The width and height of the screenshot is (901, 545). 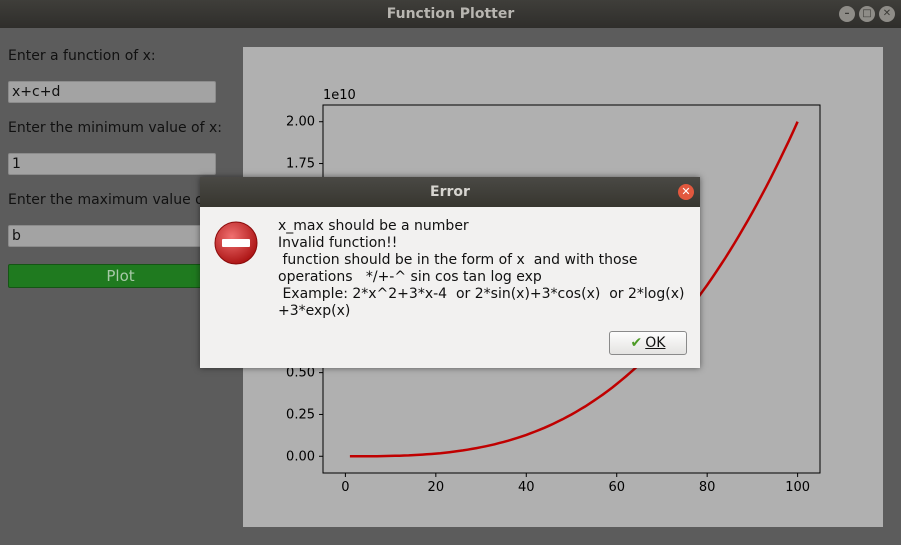 I want to click on y-tick-label: 0.25, so click(x=300, y=414).